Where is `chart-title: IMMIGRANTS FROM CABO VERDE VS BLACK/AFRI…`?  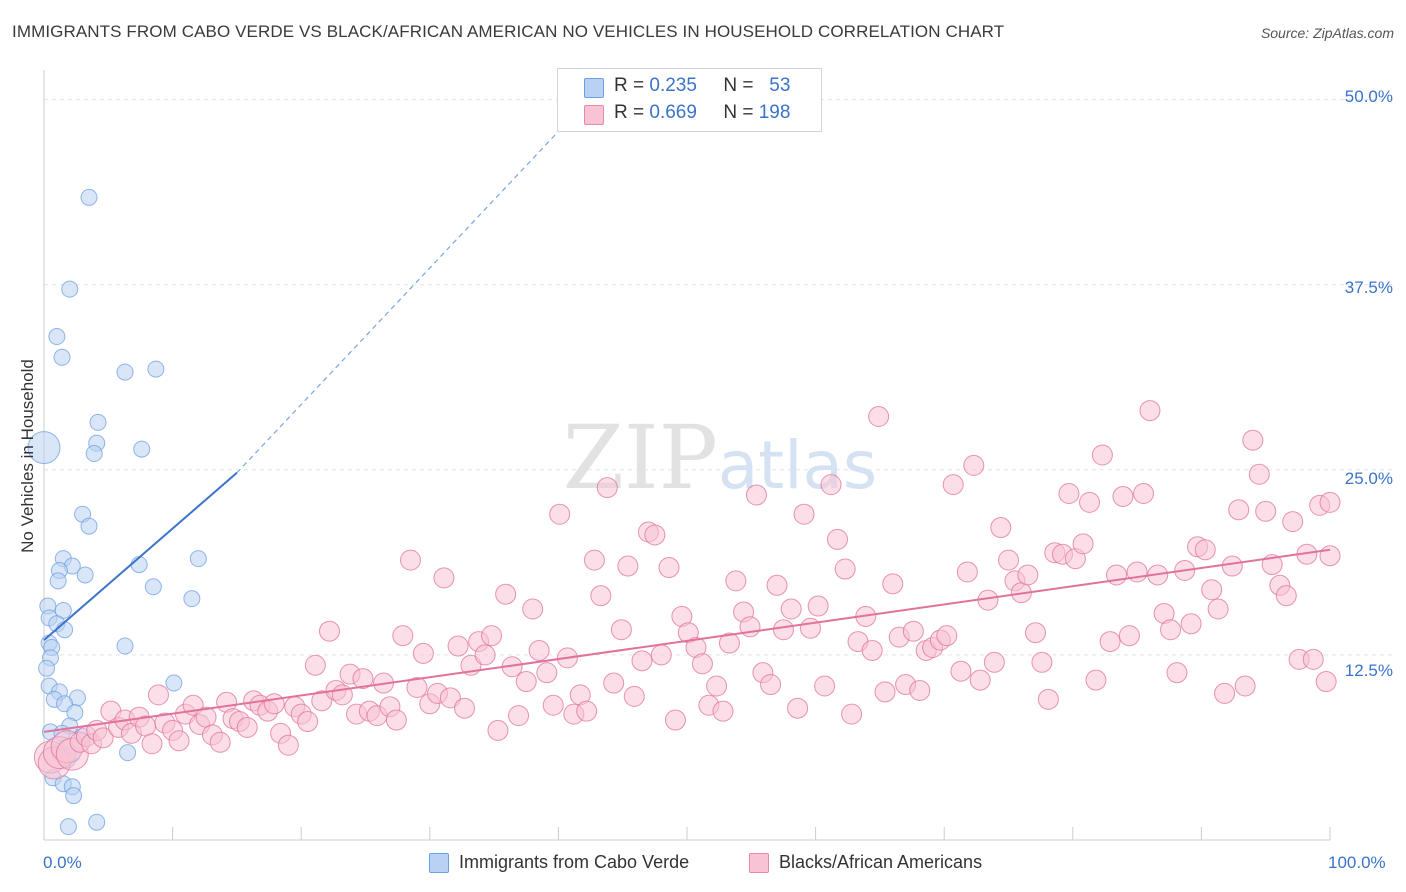
chart-title: IMMIGRANTS FROM CABO VERDE VS BLACK/AFRI… is located at coordinates (508, 31).